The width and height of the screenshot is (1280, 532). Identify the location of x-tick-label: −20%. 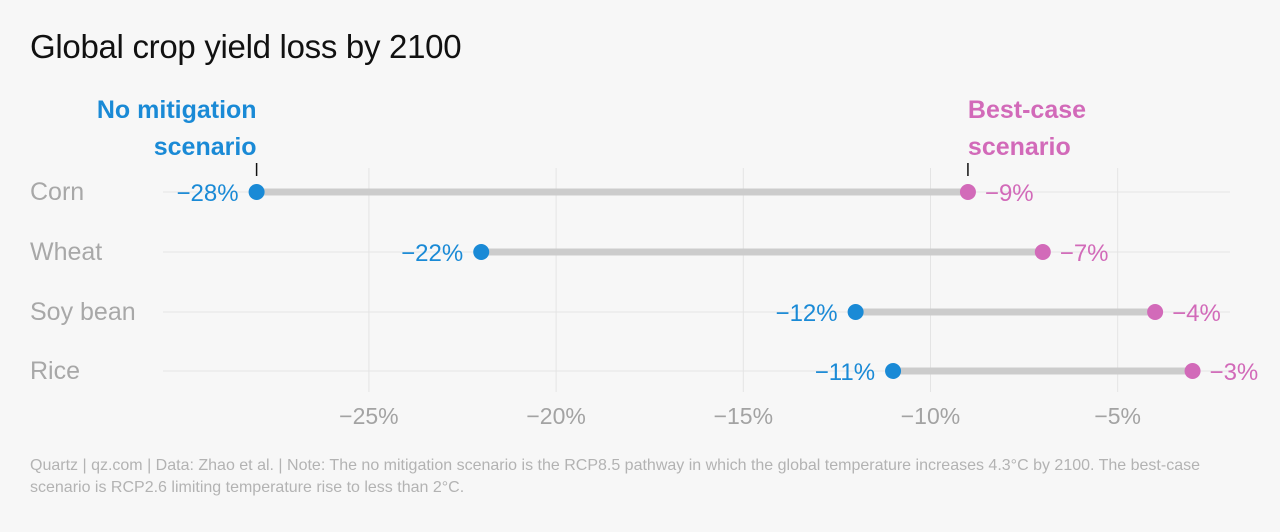
(555, 416).